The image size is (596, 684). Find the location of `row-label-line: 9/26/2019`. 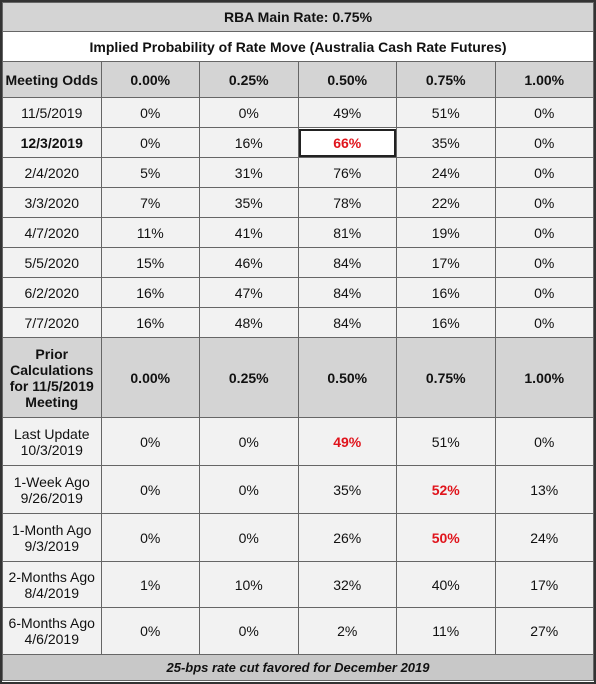

row-label-line: 9/26/2019 is located at coordinates (51, 497).